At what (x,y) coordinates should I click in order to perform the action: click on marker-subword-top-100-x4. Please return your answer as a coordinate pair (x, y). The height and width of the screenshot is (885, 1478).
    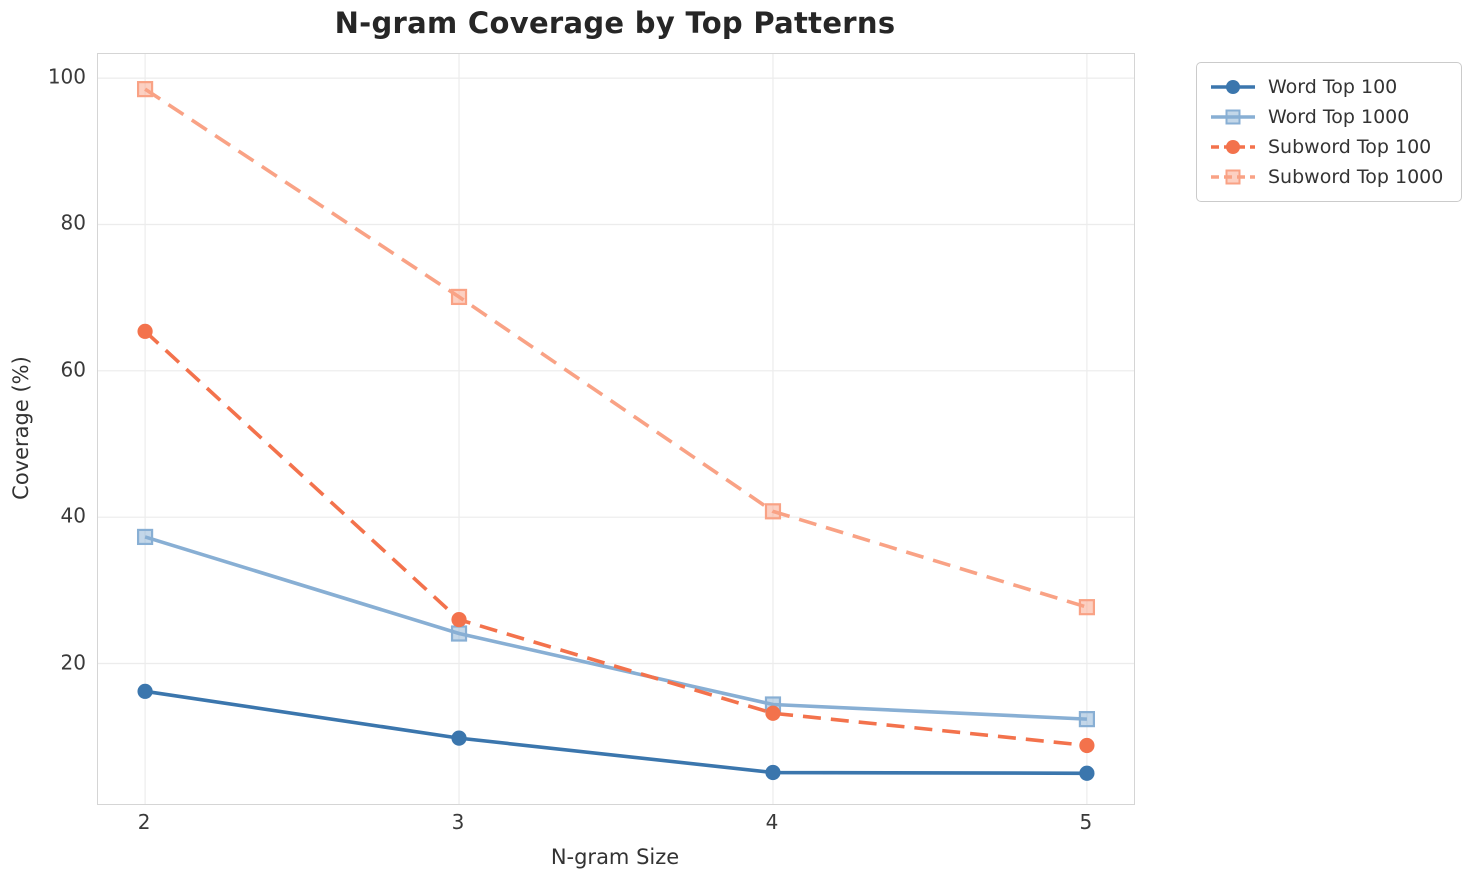
    Looking at the image, I should click on (773, 713).